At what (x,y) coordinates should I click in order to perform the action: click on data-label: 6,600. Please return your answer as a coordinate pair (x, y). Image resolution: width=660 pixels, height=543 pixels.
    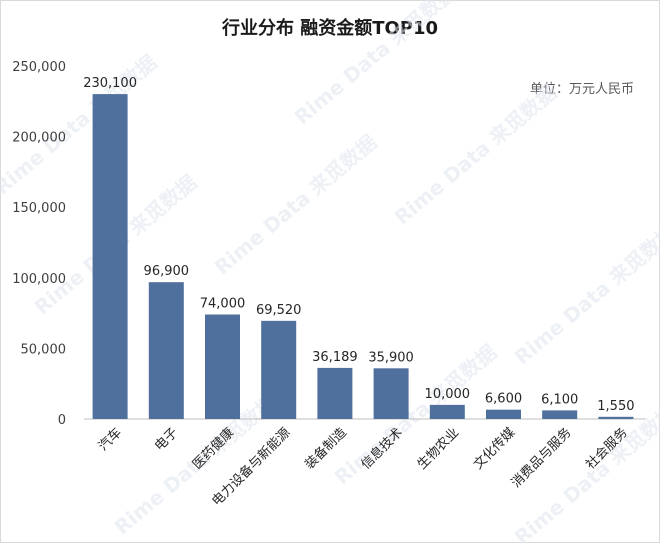
    Looking at the image, I should click on (503, 399).